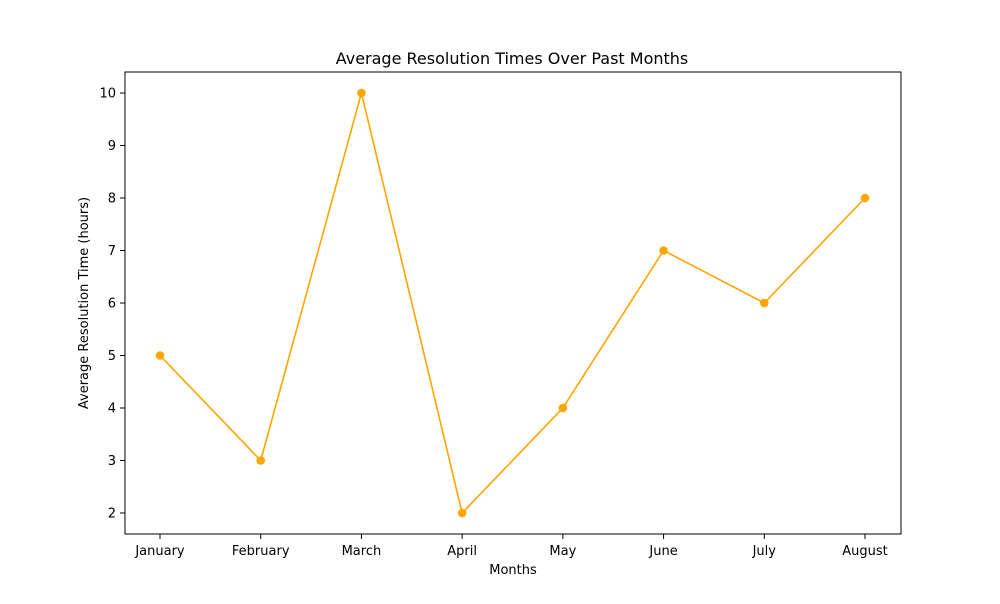 This screenshot has width=1000, height=604. What do you see at coordinates (112, 356) in the screenshot?
I see `y-tick-label: 5` at bounding box center [112, 356].